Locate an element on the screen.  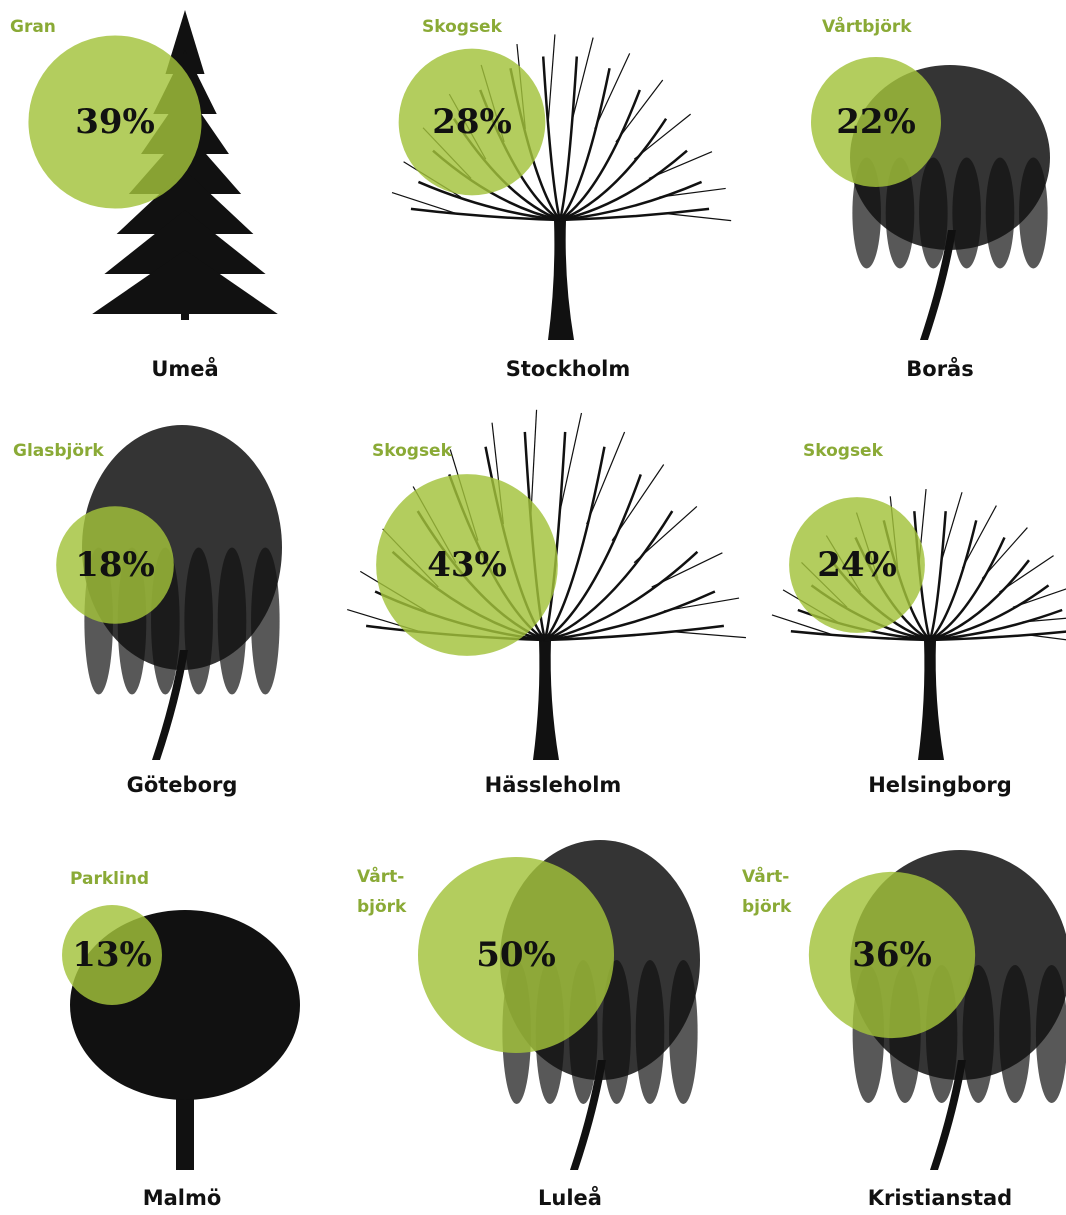
value-label: 18% is located at coordinates (115, 565).